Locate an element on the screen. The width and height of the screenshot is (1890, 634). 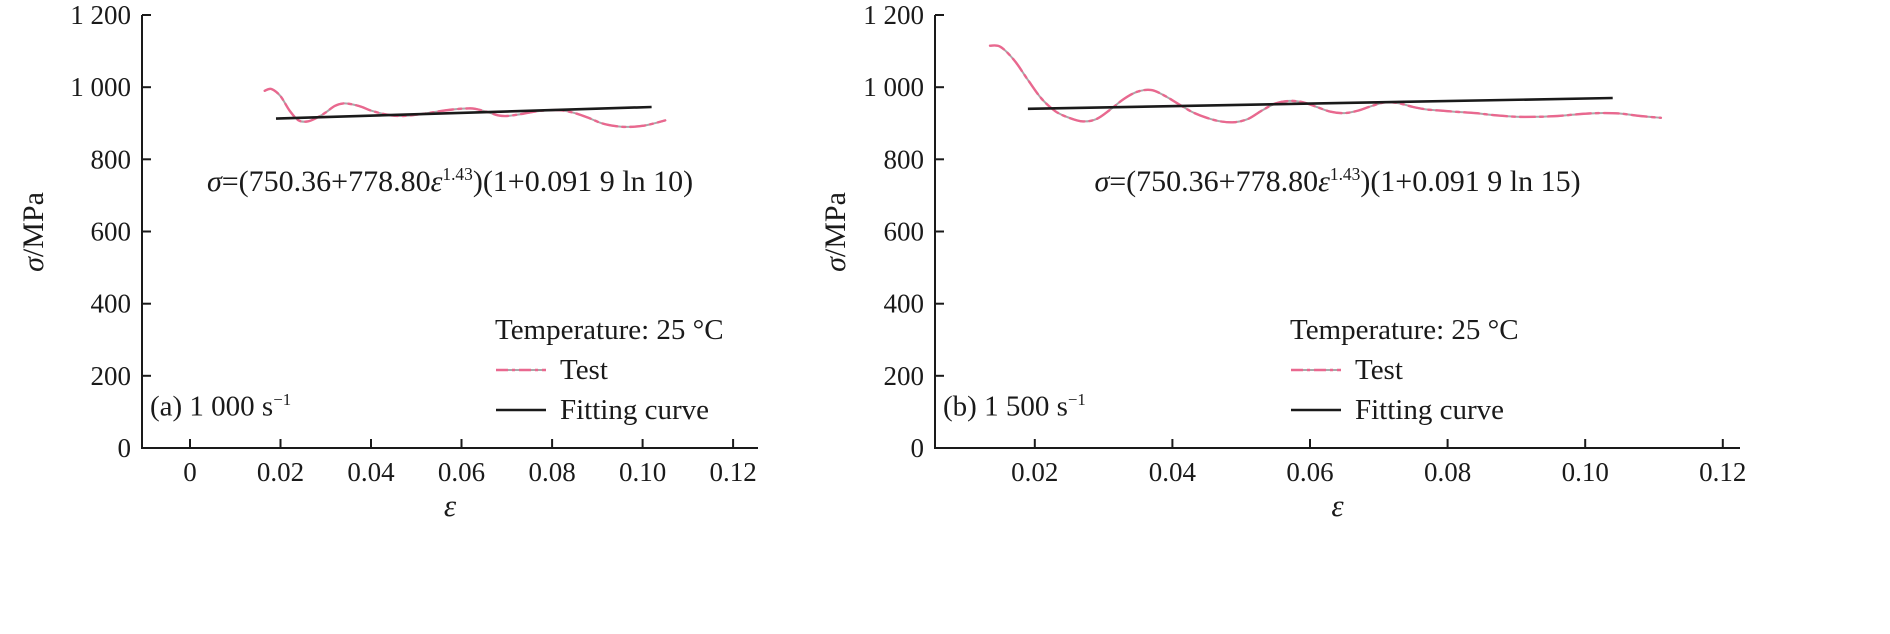
equation-tail: )(1+0.091 9 ln 15) is located at coordinates (1470, 181).